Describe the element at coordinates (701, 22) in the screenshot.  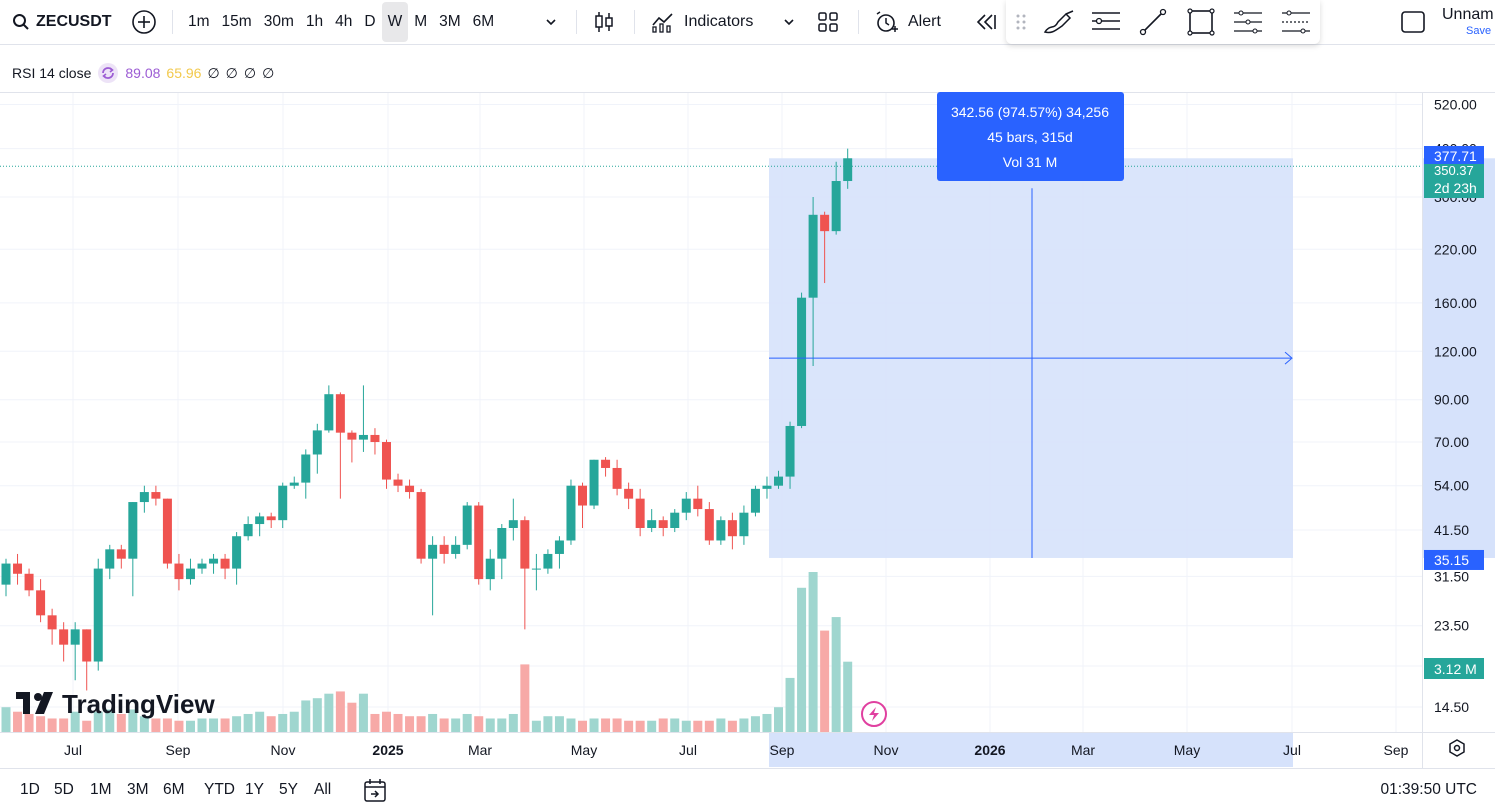
I see `indicators-button: Indicators` at that location.